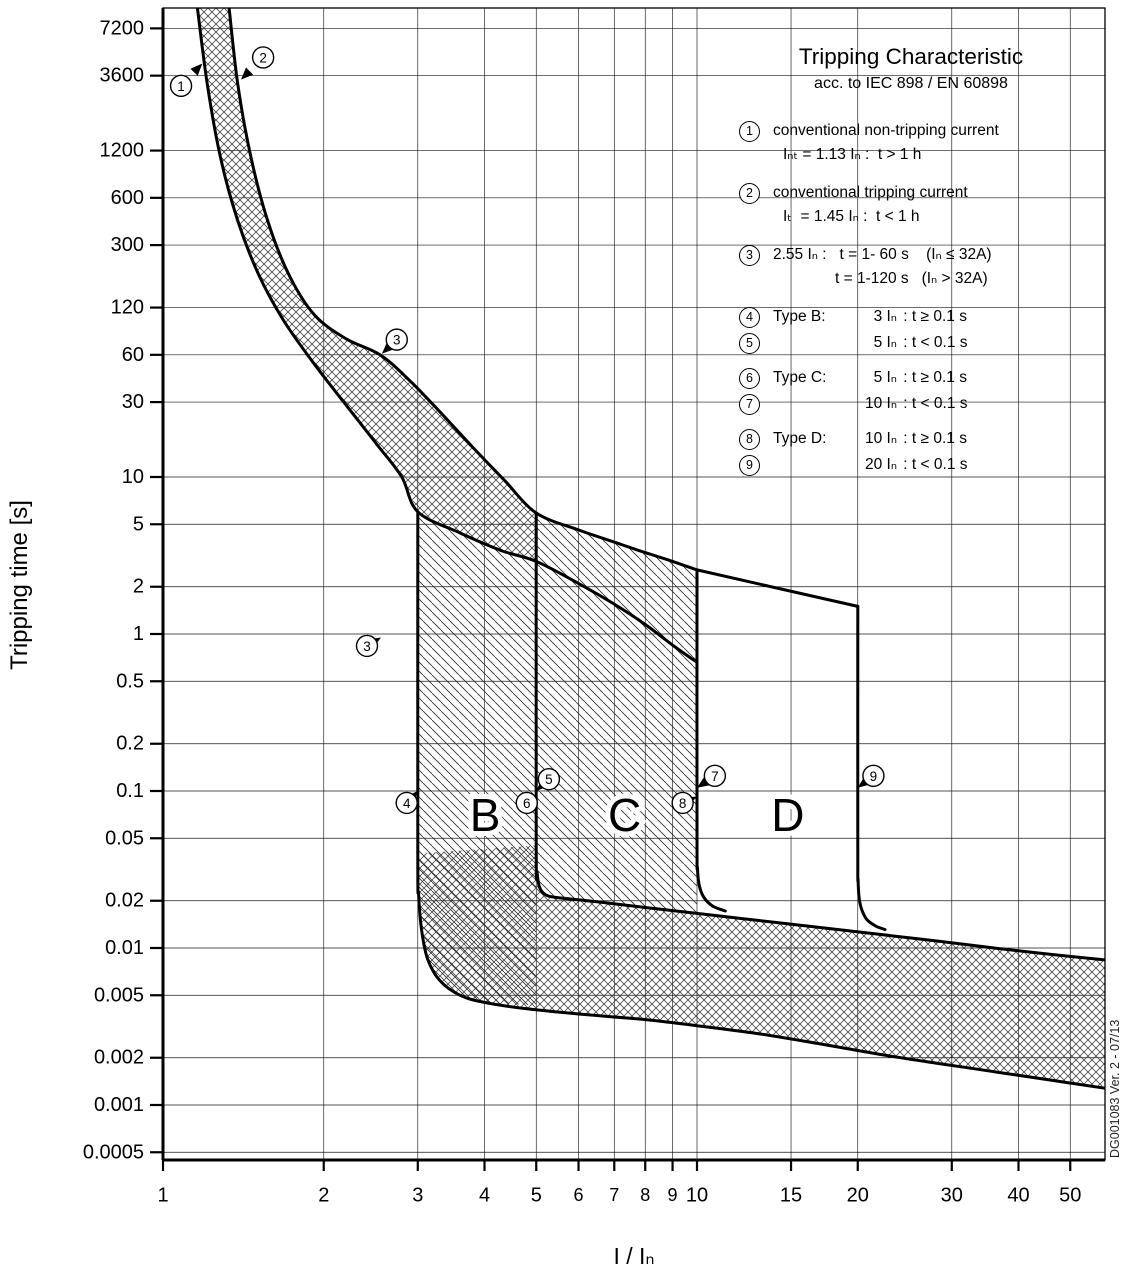 Image resolution: width=1130 pixels, height=1280 pixels. What do you see at coordinates (122, 151) in the screenshot?
I see `y-tick-label: 1200` at bounding box center [122, 151].